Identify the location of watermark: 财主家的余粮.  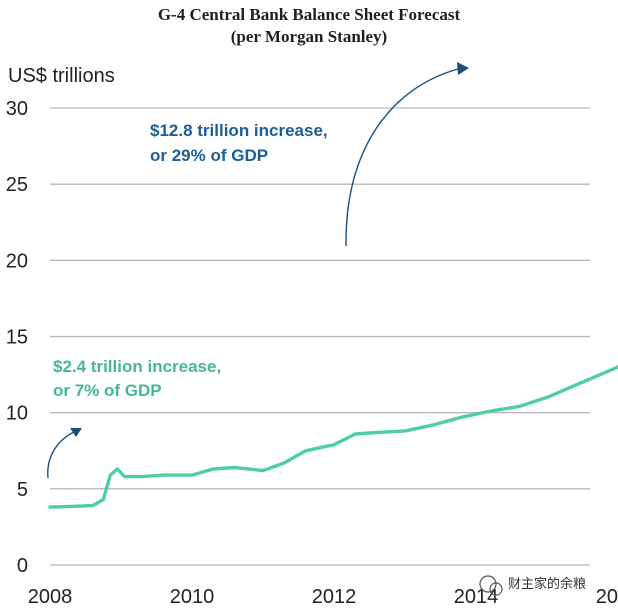
(532, 585).